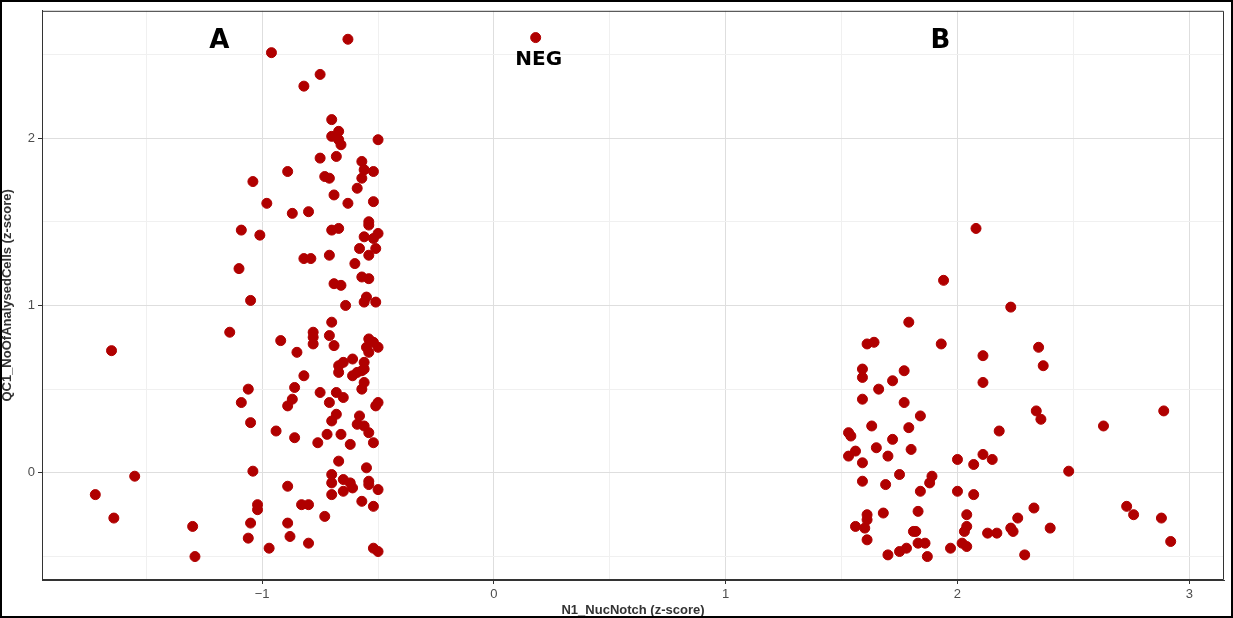 This screenshot has height=618, width=1233. I want to click on x-tick-label: 3, so click(1189, 594).